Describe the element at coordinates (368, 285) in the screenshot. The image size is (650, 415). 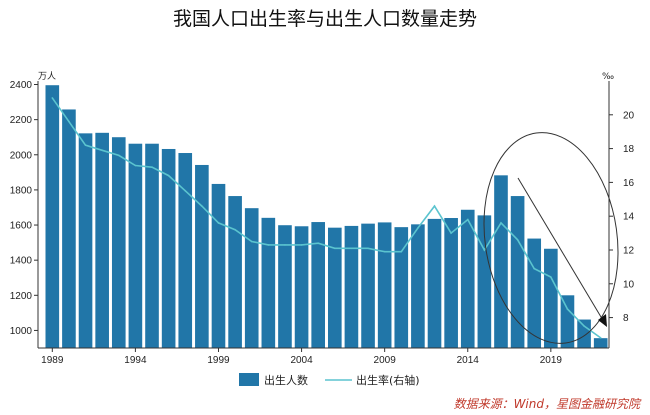
I see `bar-2008` at that location.